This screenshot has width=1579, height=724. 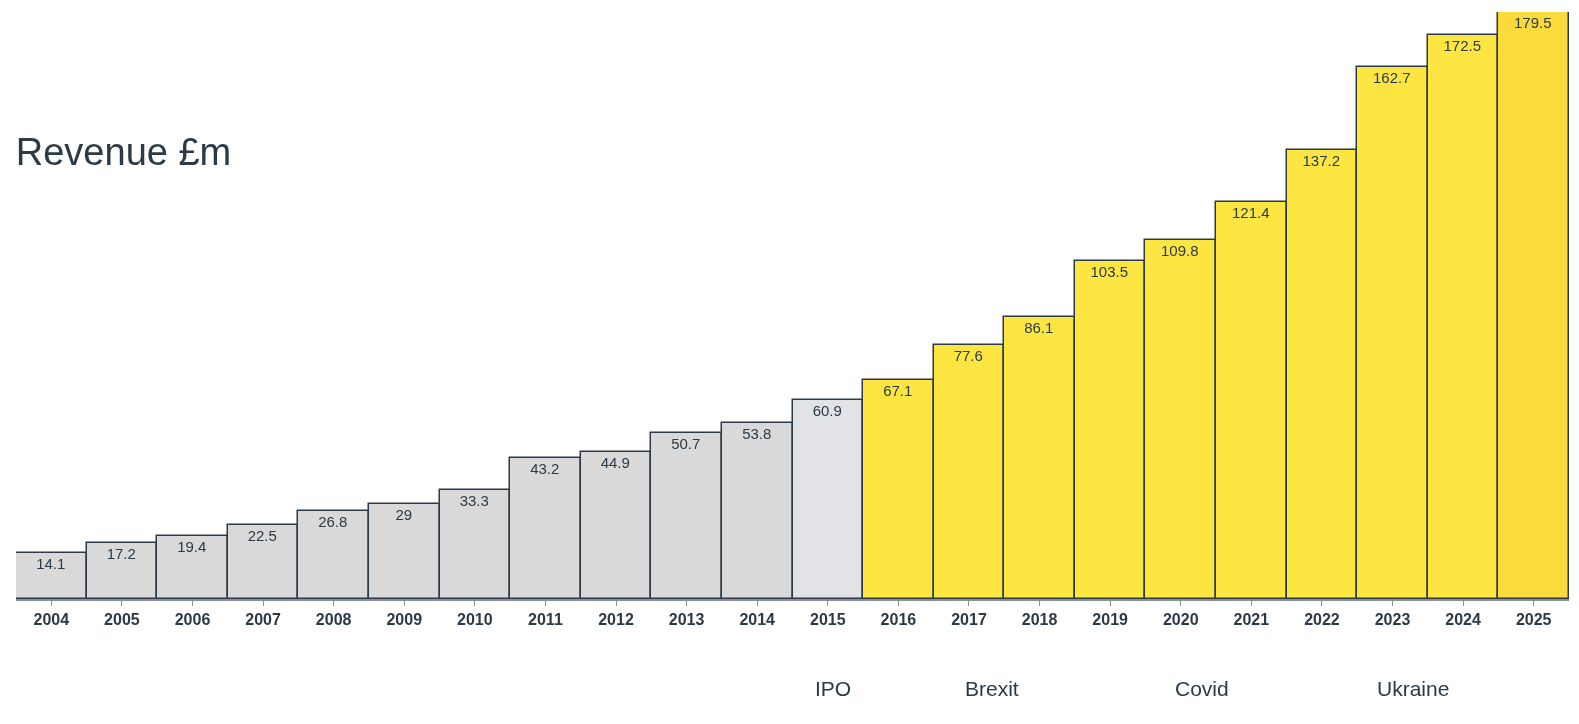 I want to click on x-tick-label: 2015, so click(x=828, y=620).